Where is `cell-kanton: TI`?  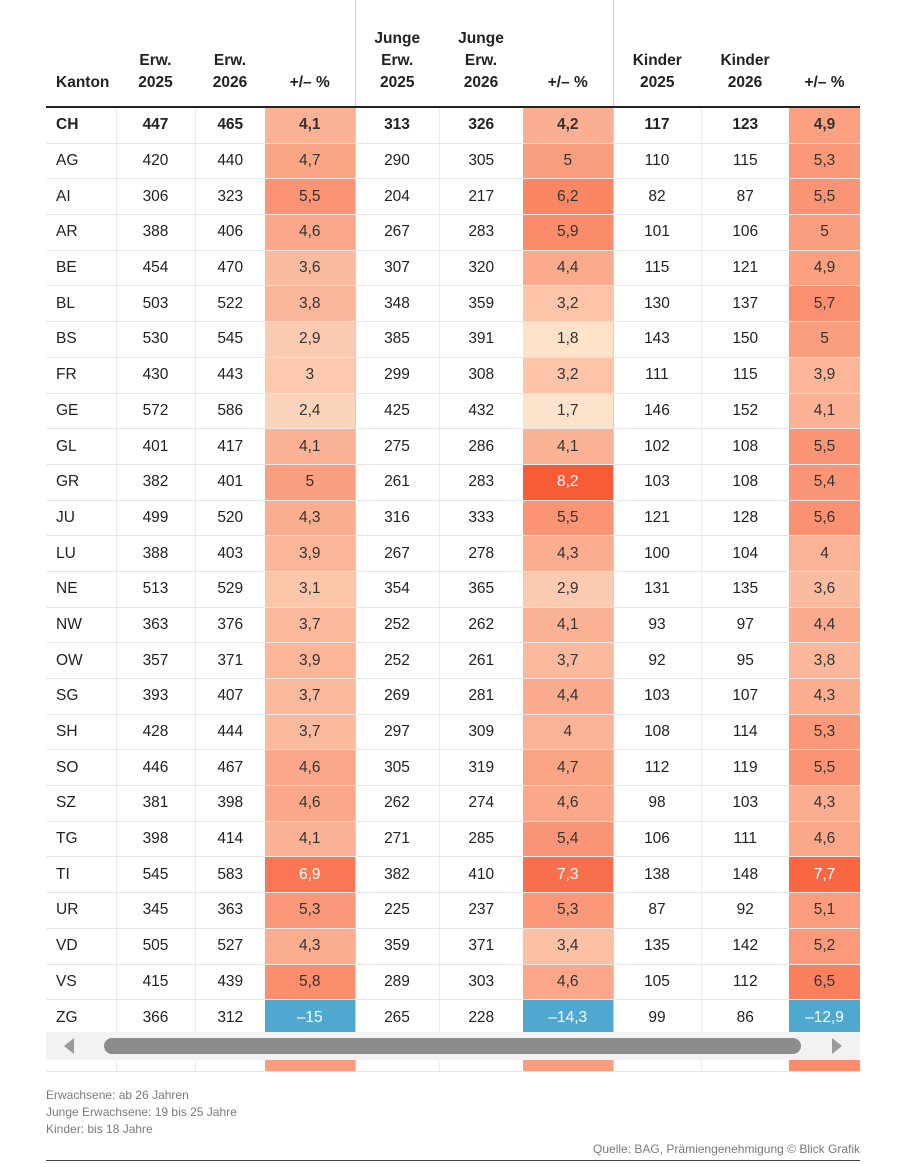 cell-kanton: TI is located at coordinates (81, 875).